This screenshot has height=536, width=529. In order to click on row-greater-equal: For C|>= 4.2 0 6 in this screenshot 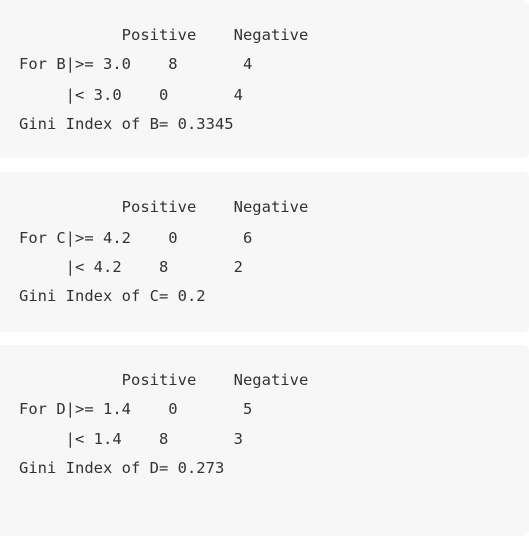, I will do `click(136, 238)`.